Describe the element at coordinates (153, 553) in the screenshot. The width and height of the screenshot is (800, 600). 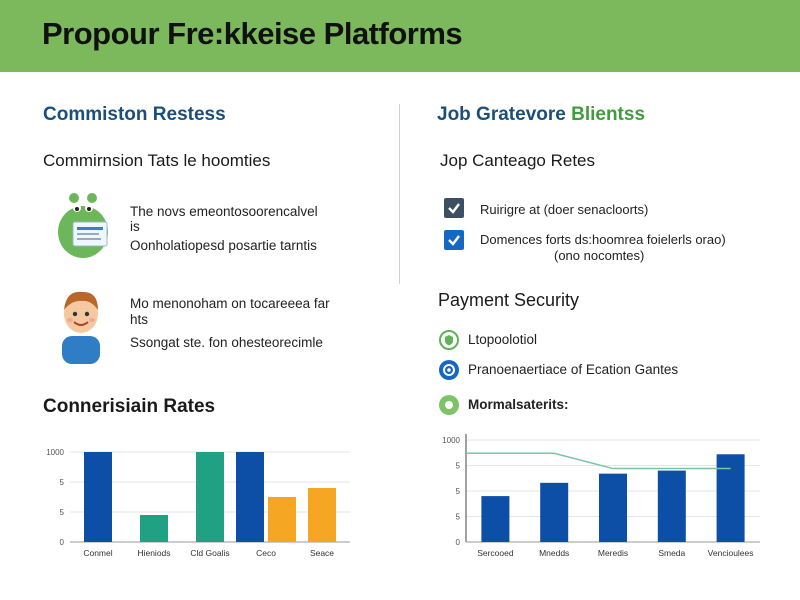
I see `x-tick-label: Hieniods` at that location.